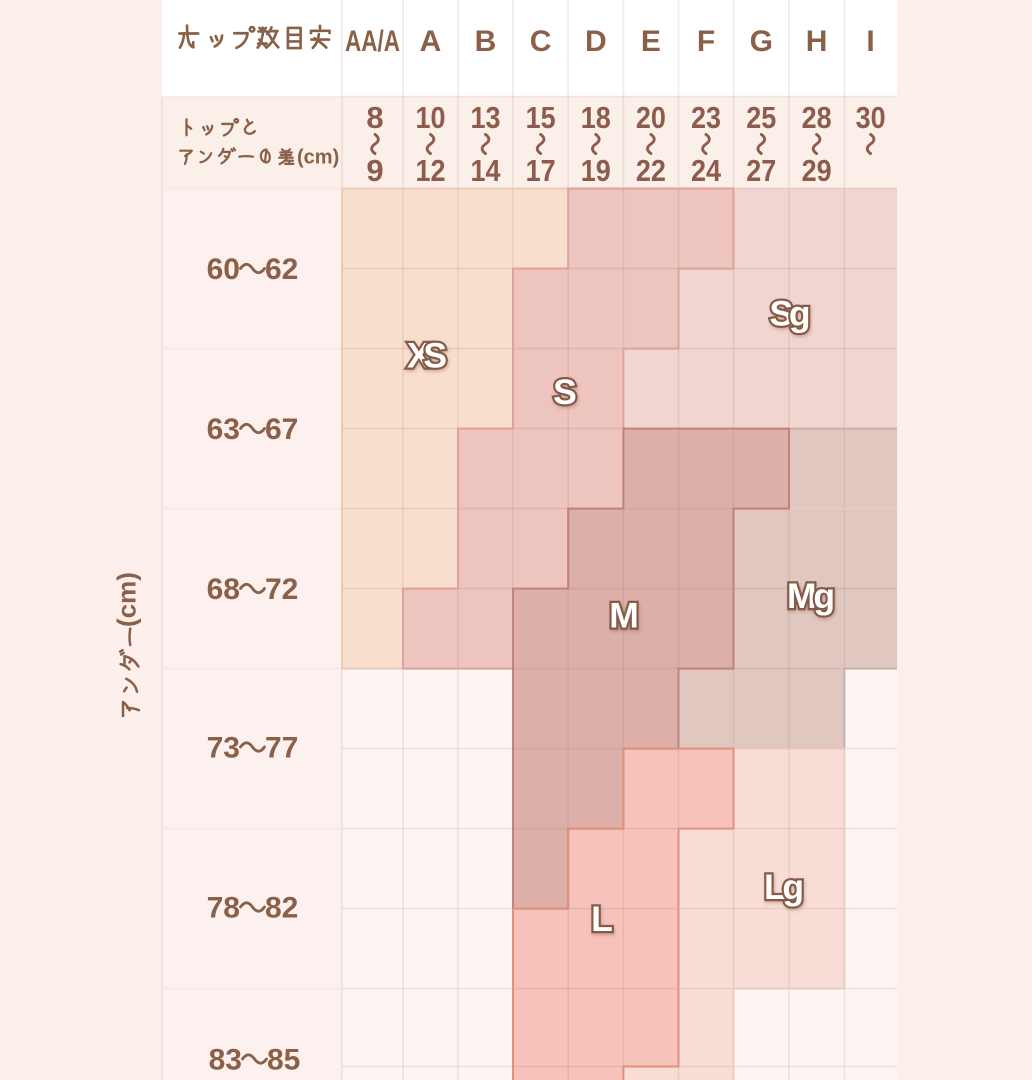 The image size is (1032, 1080). What do you see at coordinates (281, 429) in the screenshot?
I see `svg-text: 67` at bounding box center [281, 429].